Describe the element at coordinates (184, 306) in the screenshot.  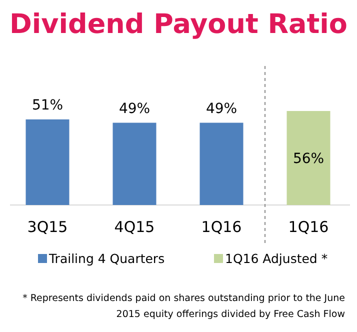
I see `text: * Represents dividends paid on shares outstanding prior to the June 2015 equity offerings divided by Free Cash Flow` at that location.